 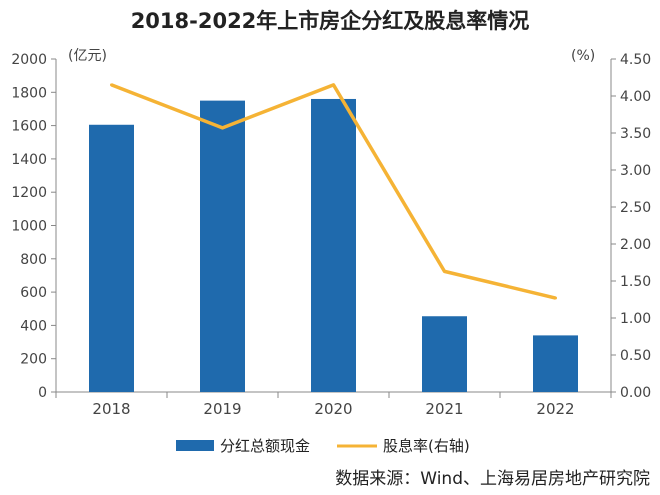 I want to click on x-tick-label: 2018, so click(x=111, y=409).